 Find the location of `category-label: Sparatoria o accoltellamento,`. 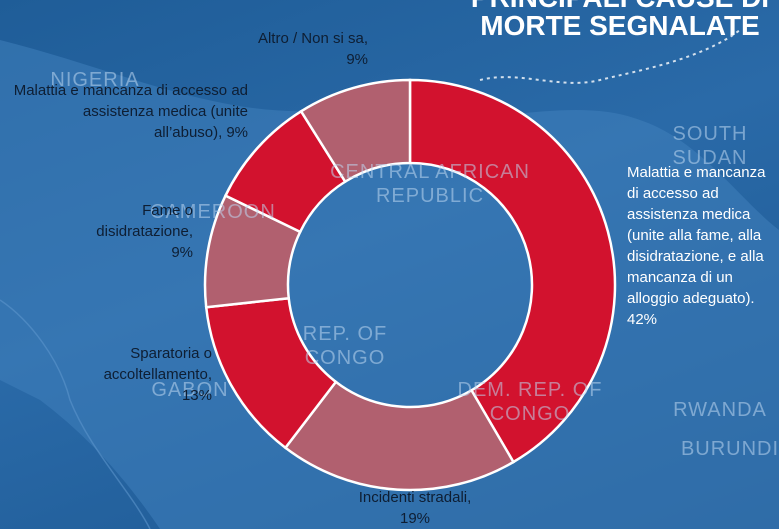

category-label: Sparatoria o accoltellamento, is located at coordinates (157, 364).